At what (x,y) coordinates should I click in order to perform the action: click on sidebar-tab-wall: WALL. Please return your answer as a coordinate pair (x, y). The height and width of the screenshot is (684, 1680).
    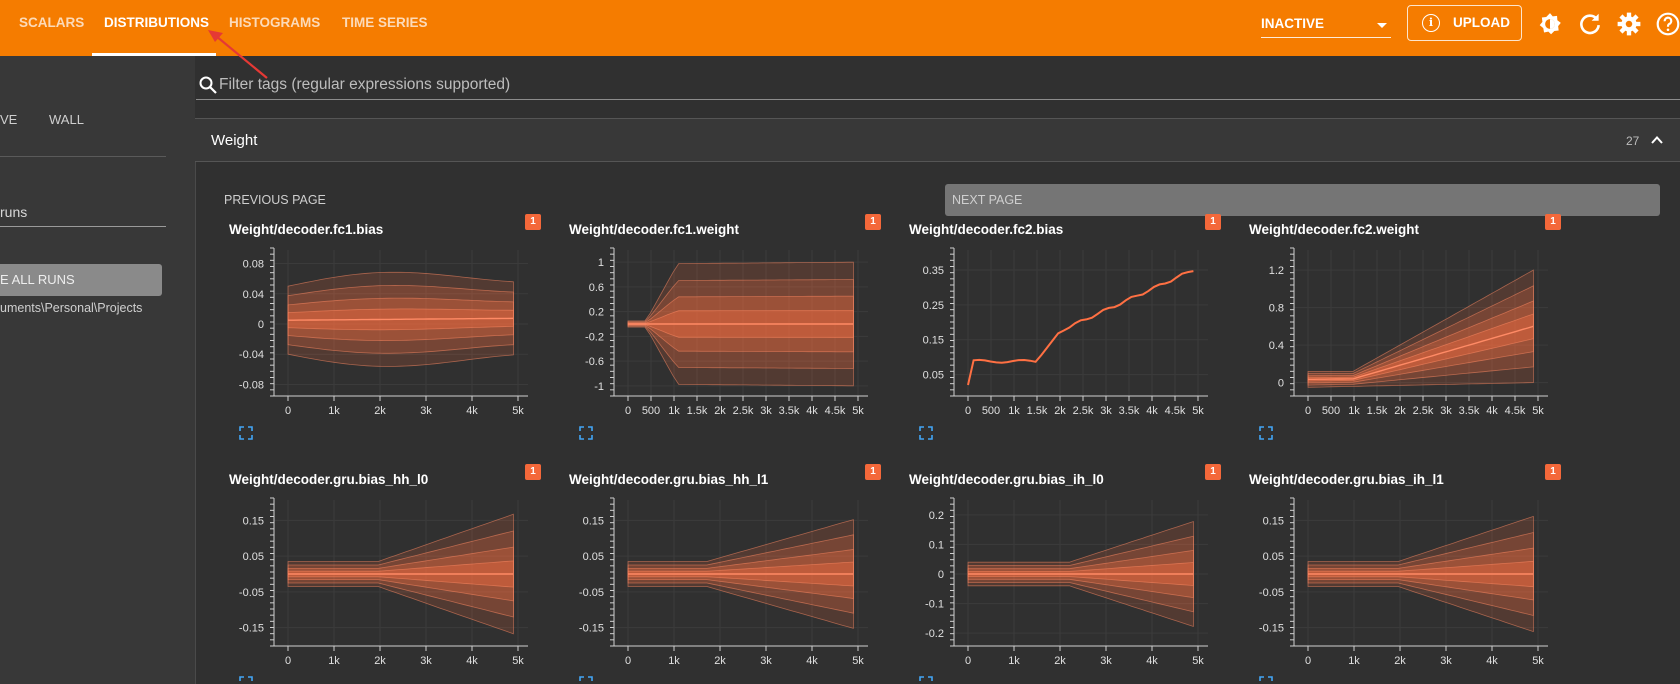
    Looking at the image, I should click on (66, 119).